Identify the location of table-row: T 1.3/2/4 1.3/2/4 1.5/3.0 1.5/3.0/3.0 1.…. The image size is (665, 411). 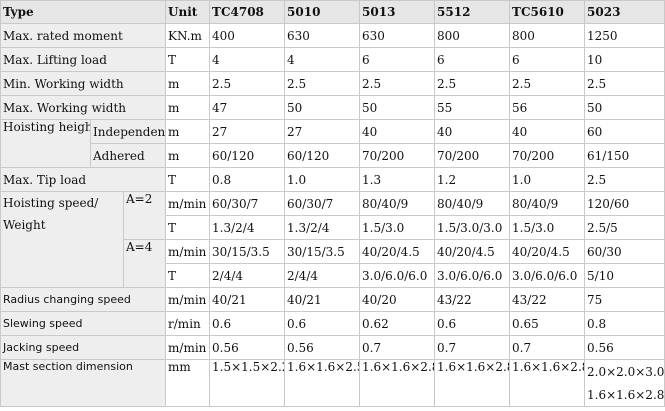
(333, 227).